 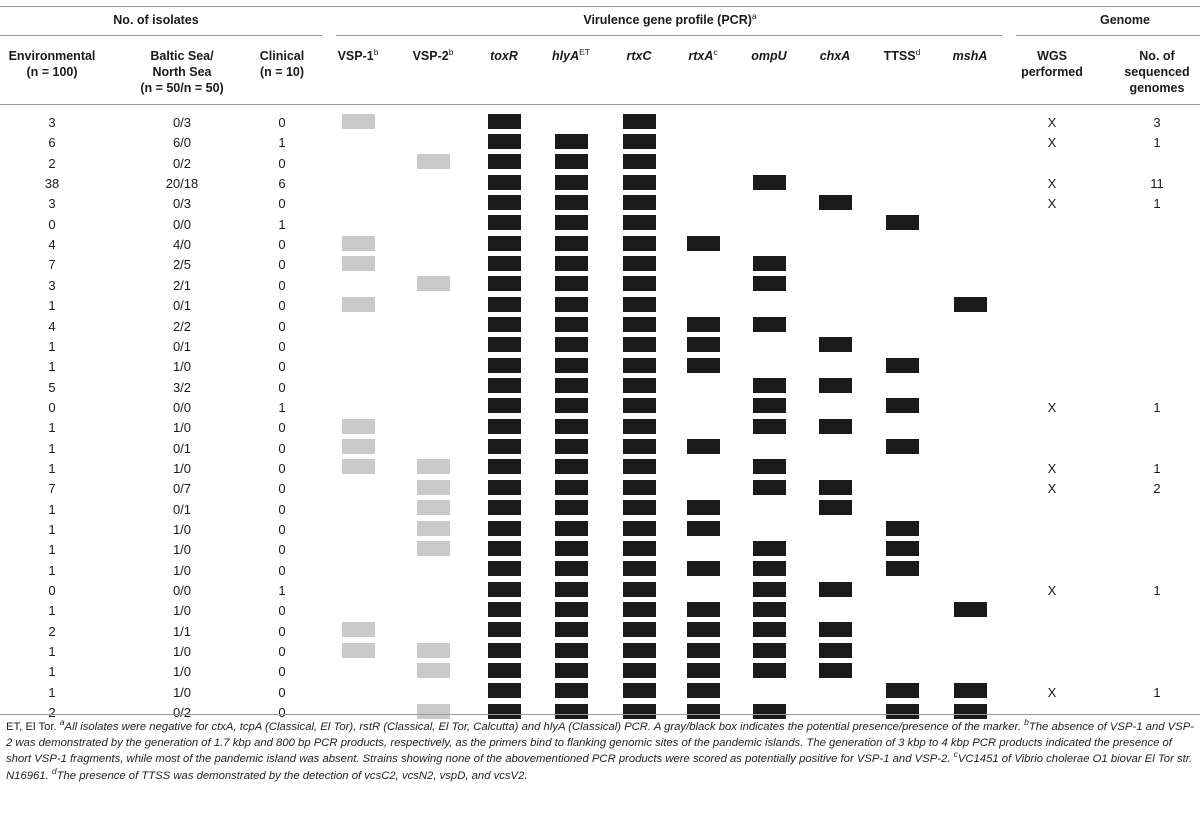 What do you see at coordinates (182, 122) in the screenshot?
I see `cell-baltic: 0/3` at bounding box center [182, 122].